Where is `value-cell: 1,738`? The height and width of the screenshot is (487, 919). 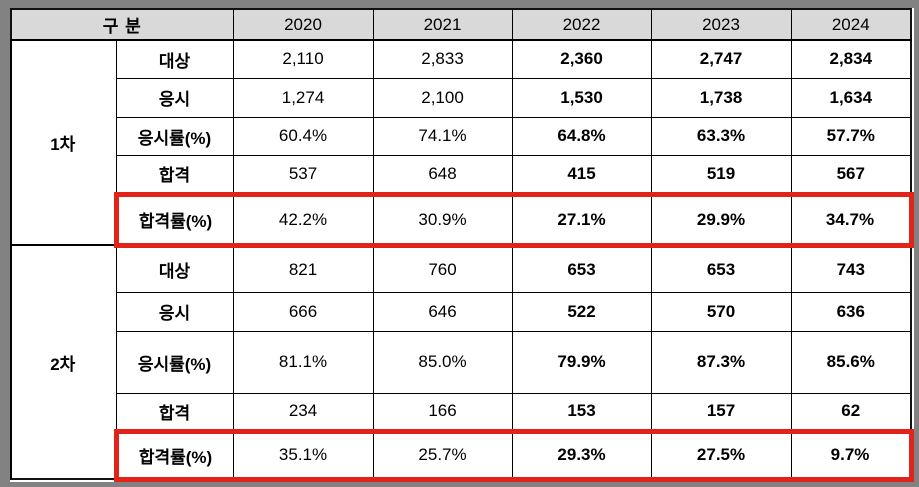
value-cell: 1,738 is located at coordinates (721, 97).